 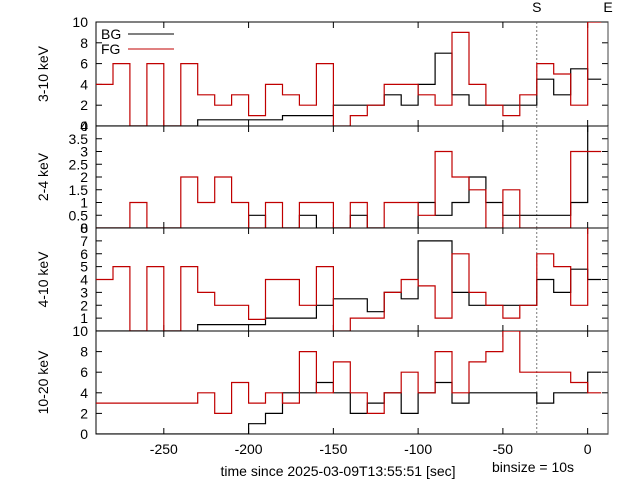 What do you see at coordinates (43, 176) in the screenshot?
I see `y-axis-label: 2-4 keV` at bounding box center [43, 176].